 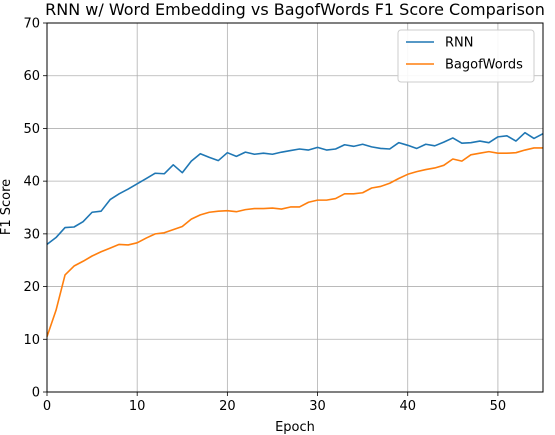 I want to click on x-axis-label: Epoch, so click(x=295, y=427).